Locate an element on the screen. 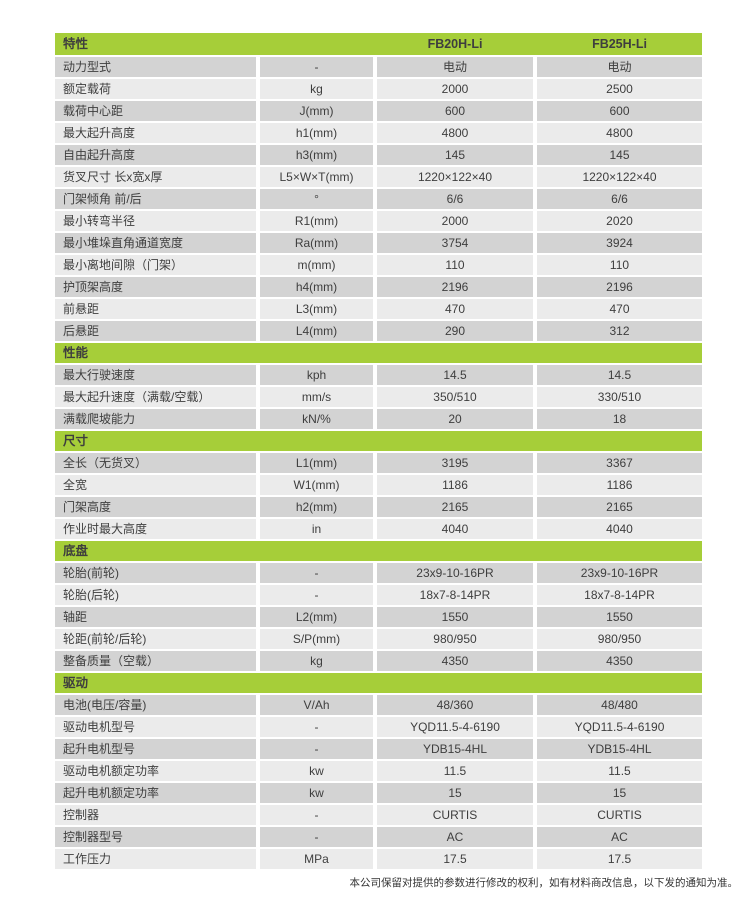 This screenshot has height=903, width=751. row-label: 作业时最大高度 is located at coordinates (155, 529).